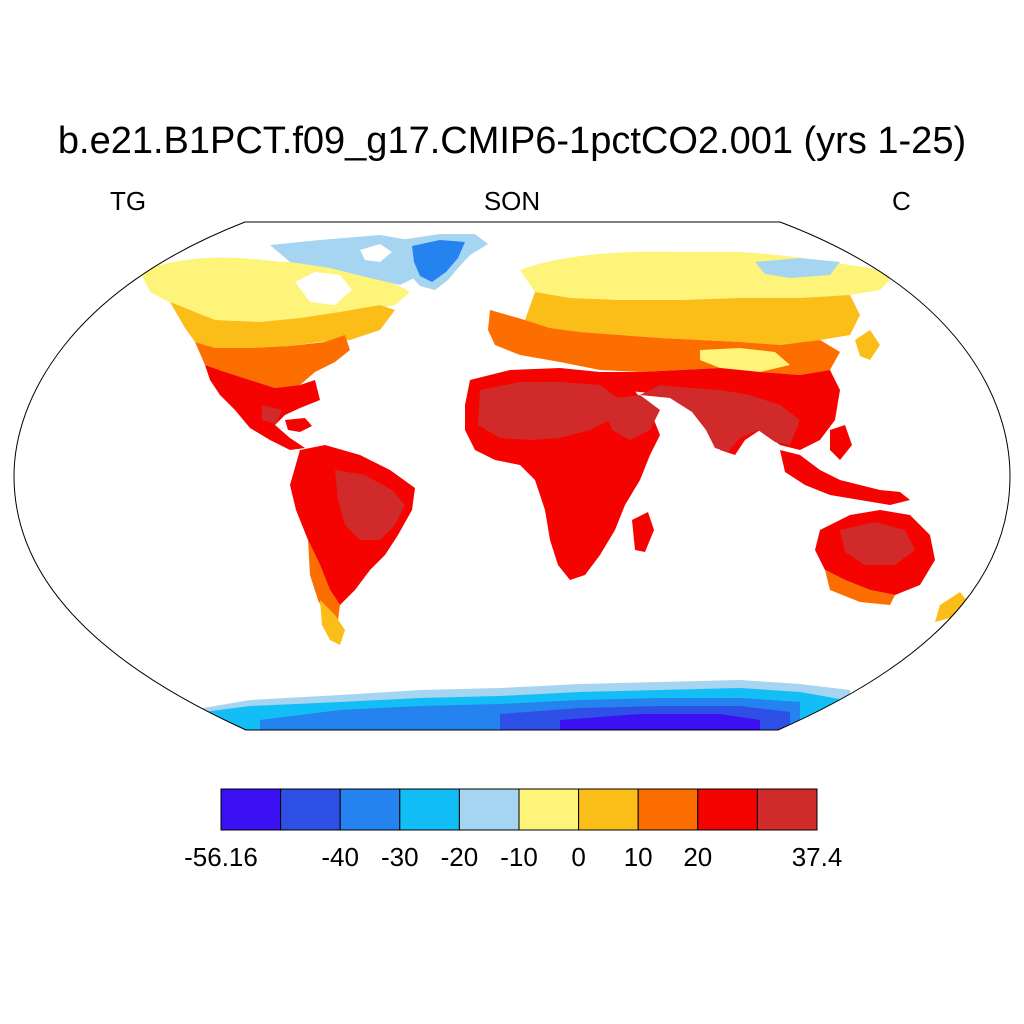  I want to click on africa, so click(562, 474).